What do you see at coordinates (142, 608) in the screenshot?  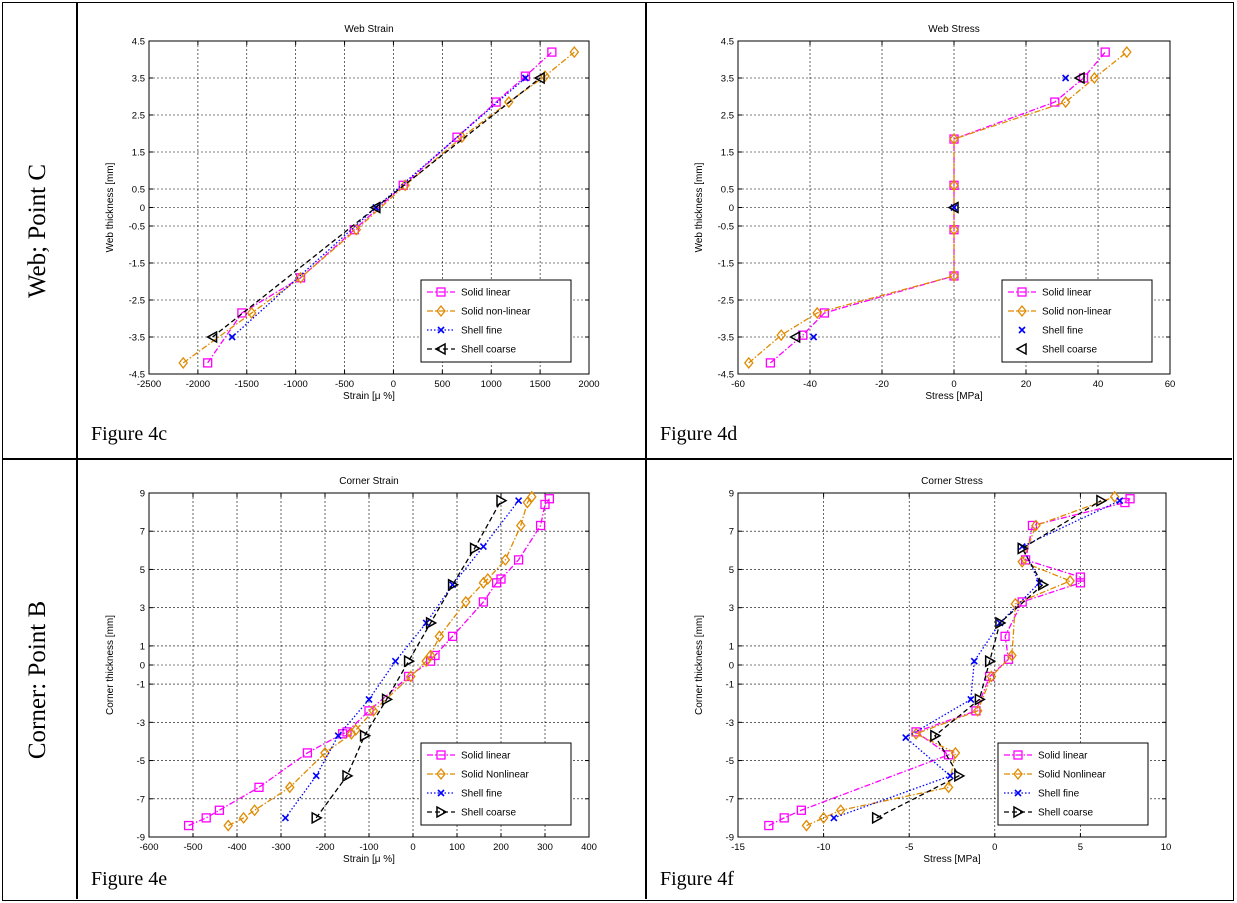 I see `y-tick-label: 3` at bounding box center [142, 608].